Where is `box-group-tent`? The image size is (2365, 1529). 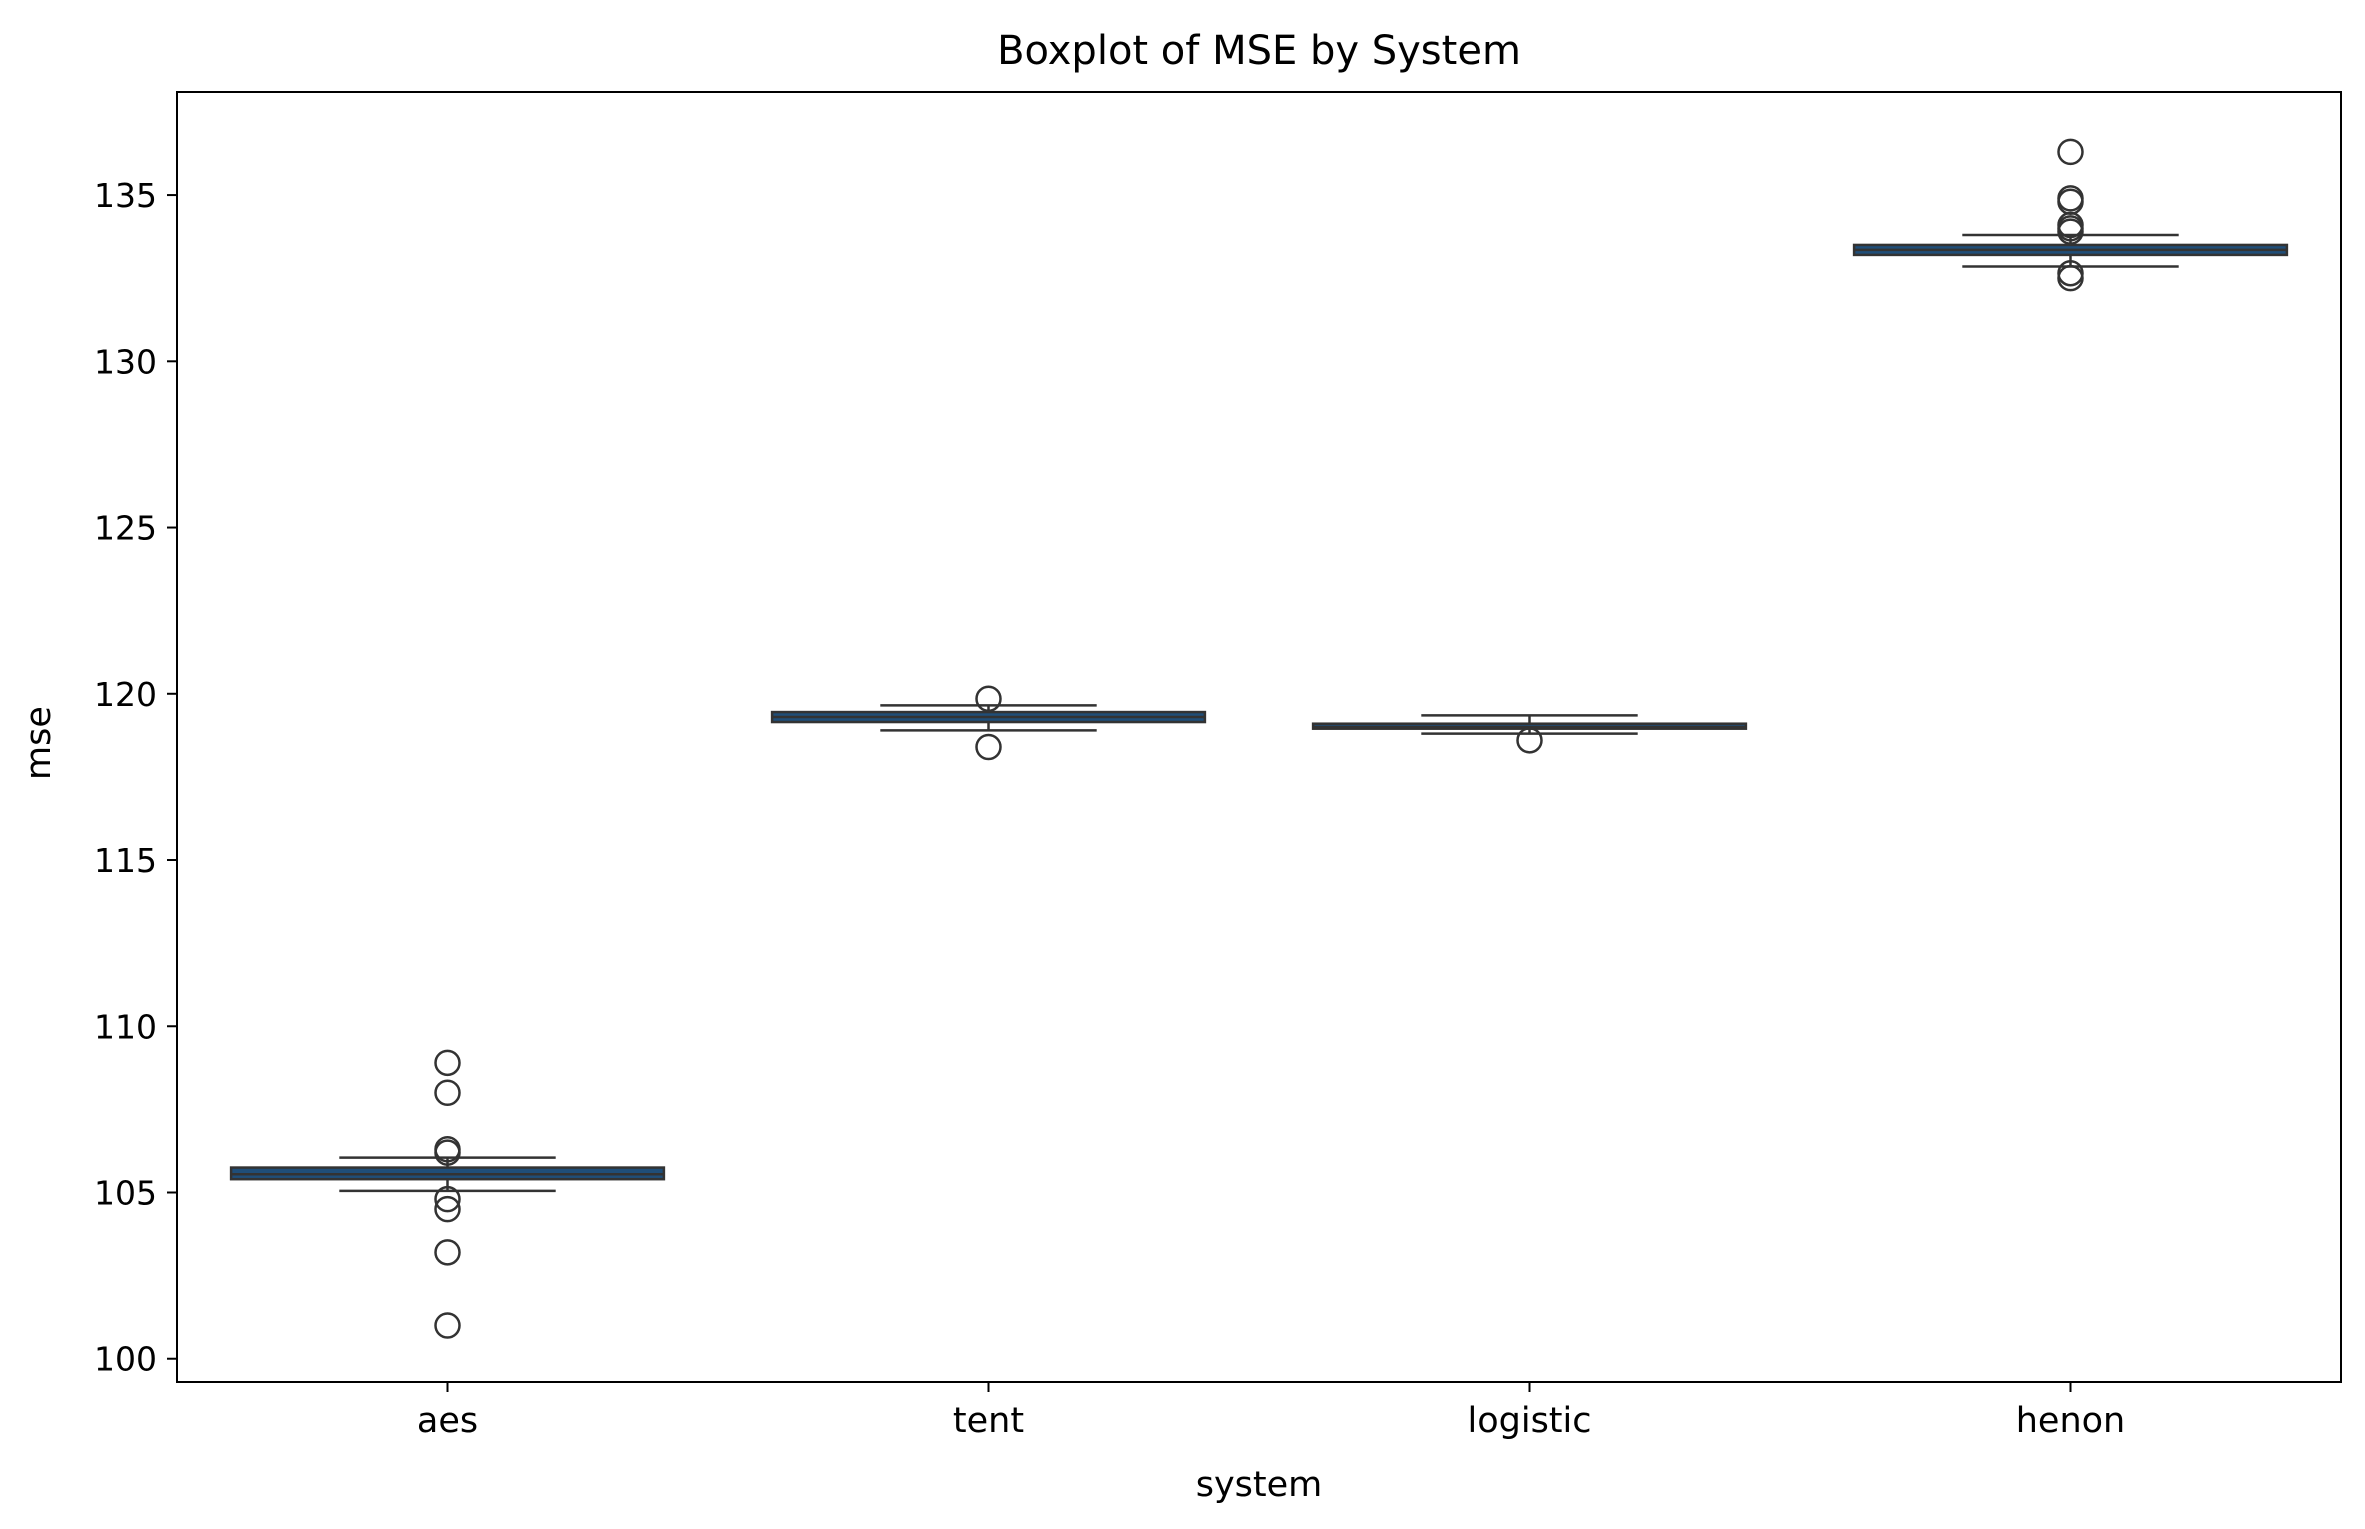
box-group-tent is located at coordinates (988, 723).